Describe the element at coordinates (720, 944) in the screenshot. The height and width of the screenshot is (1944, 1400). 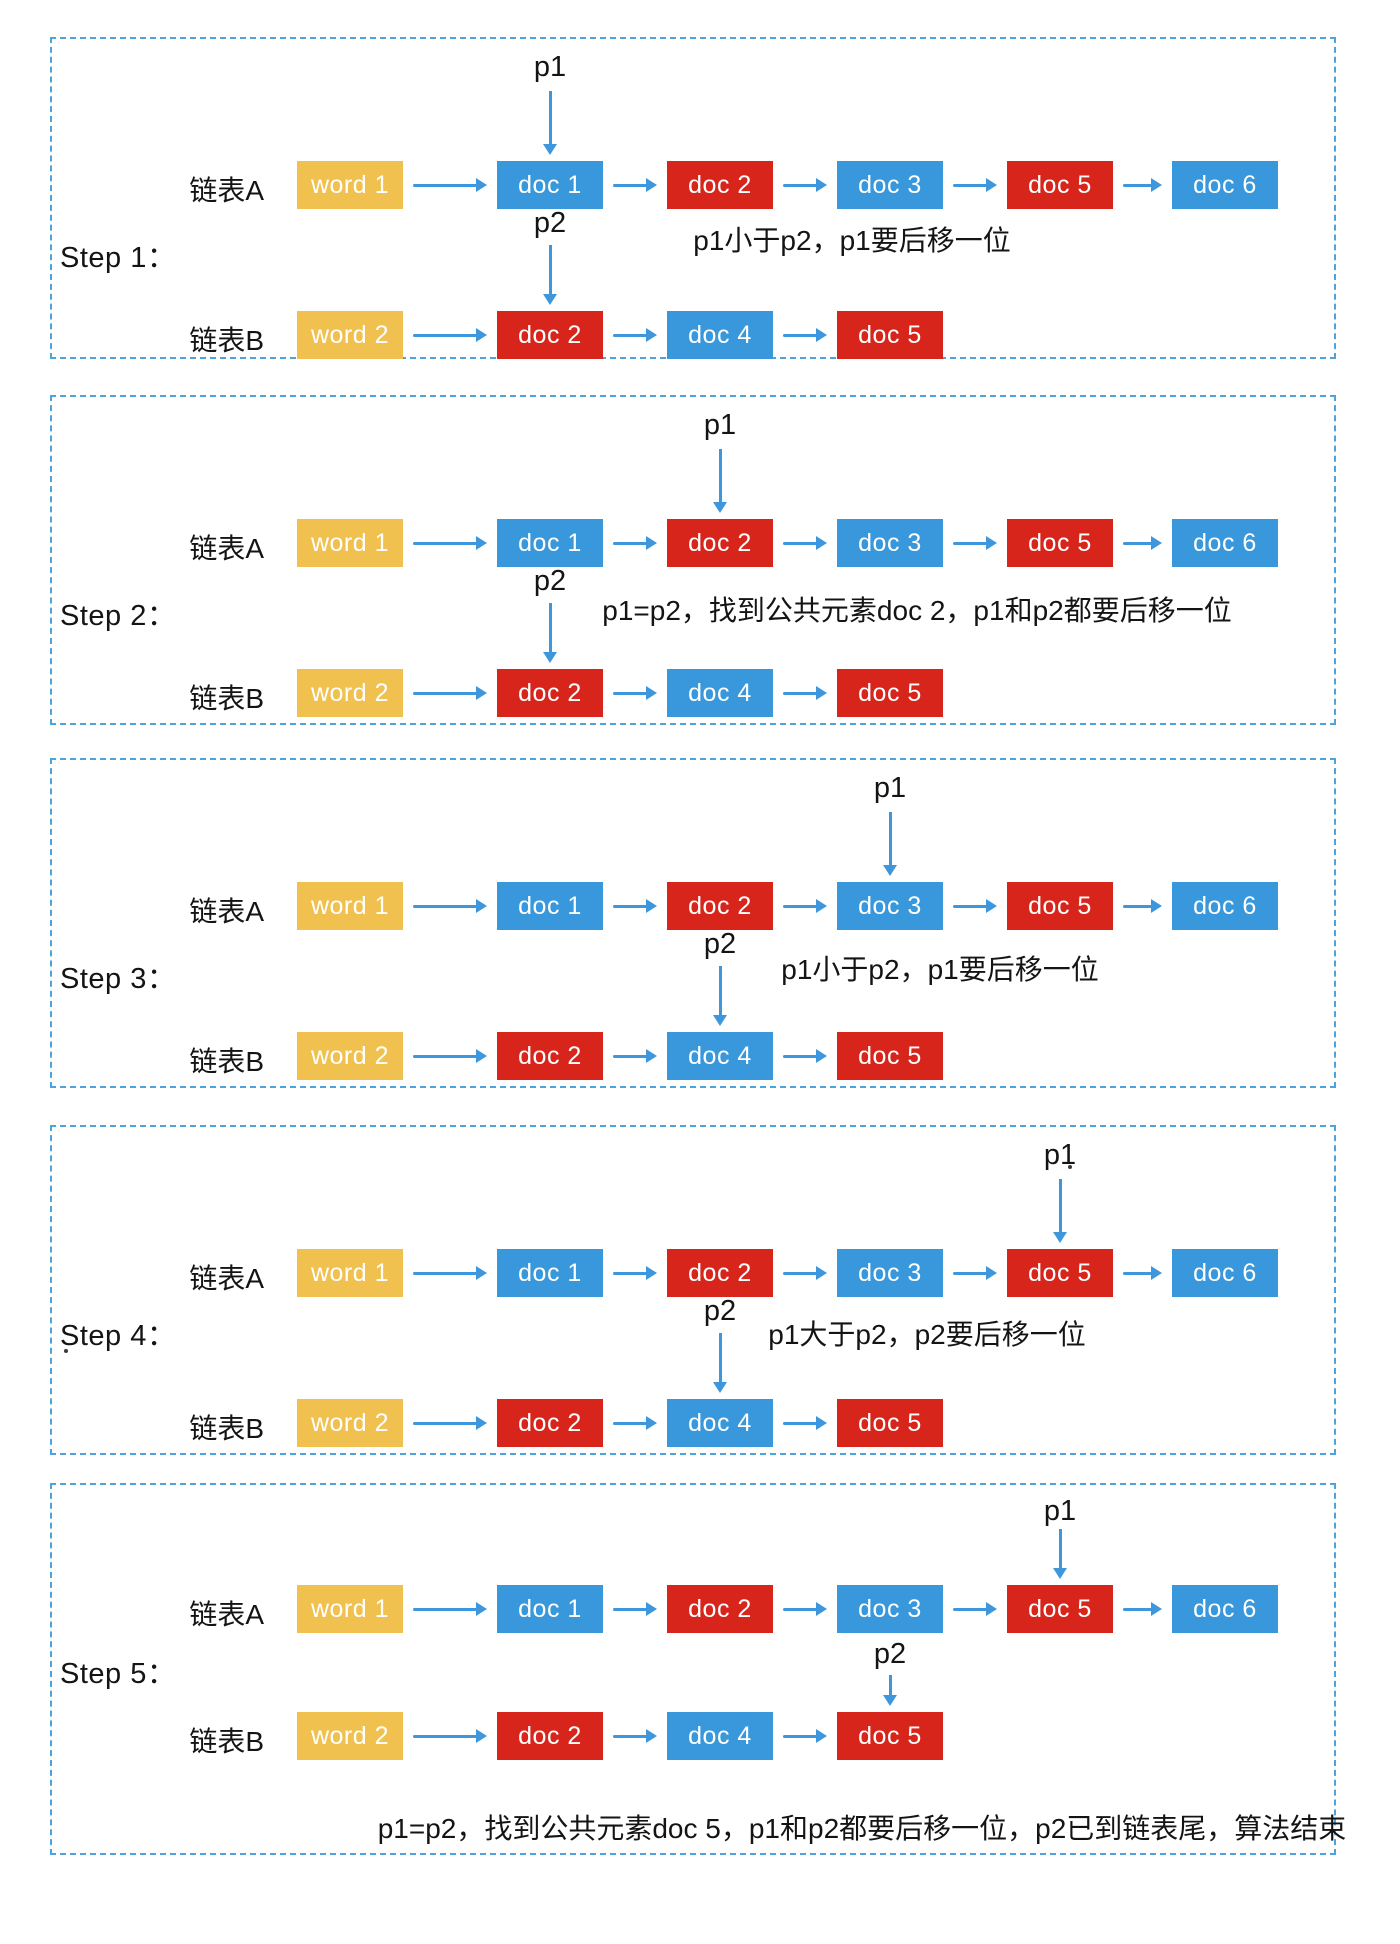
I see `pointer-p2-label: p2` at that location.